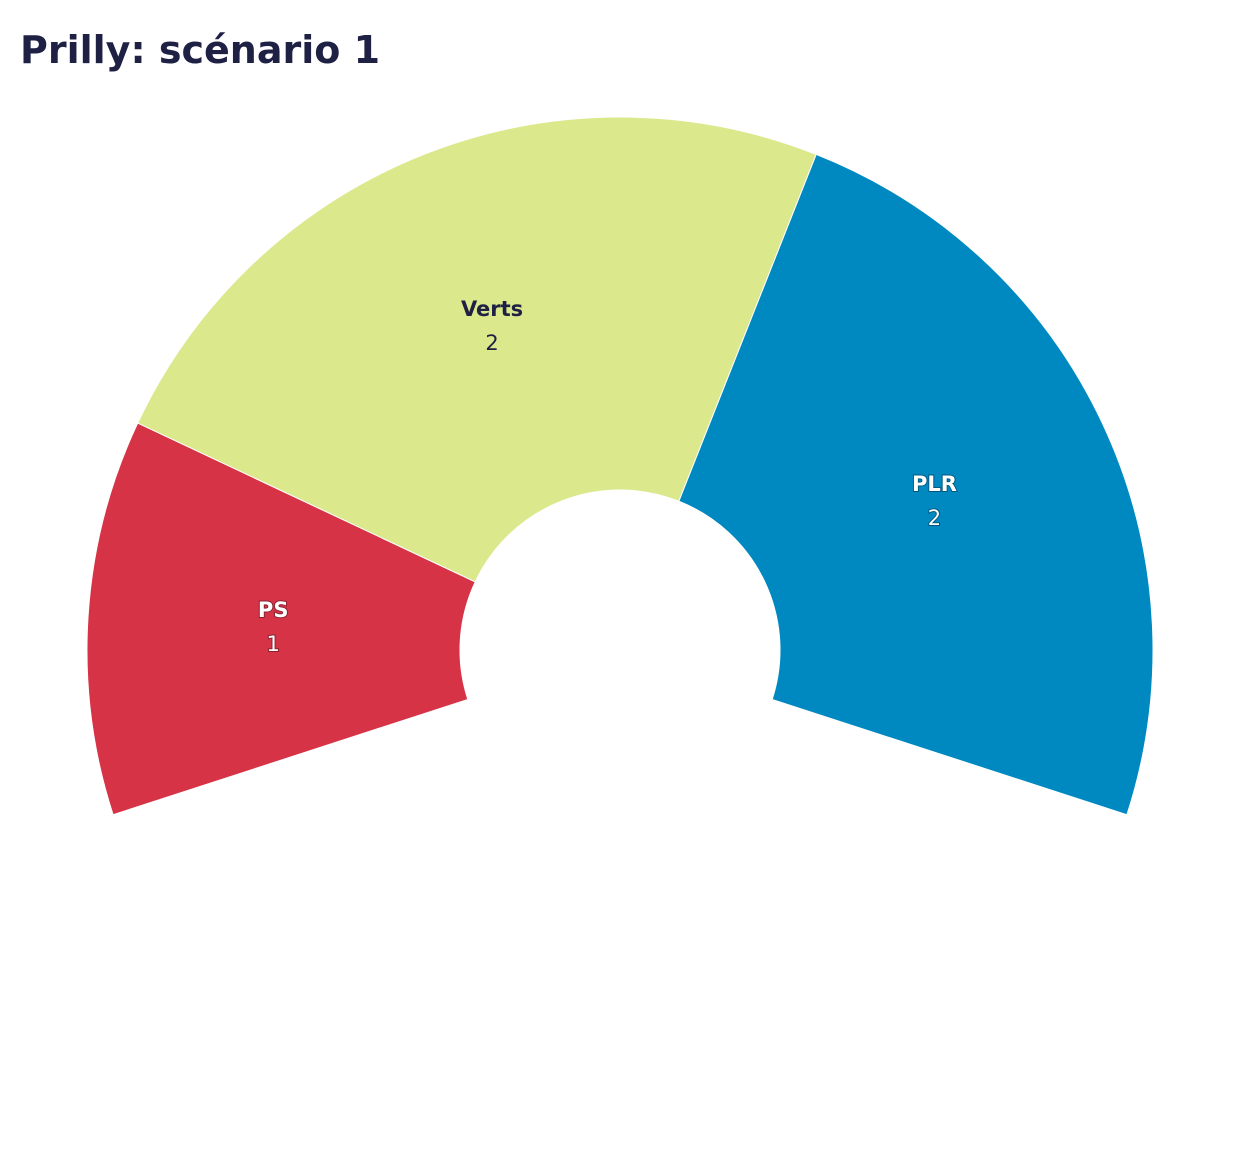 The height and width of the screenshot is (1172, 1240). What do you see at coordinates (272, 644) in the screenshot?
I see `value-label: 1` at bounding box center [272, 644].